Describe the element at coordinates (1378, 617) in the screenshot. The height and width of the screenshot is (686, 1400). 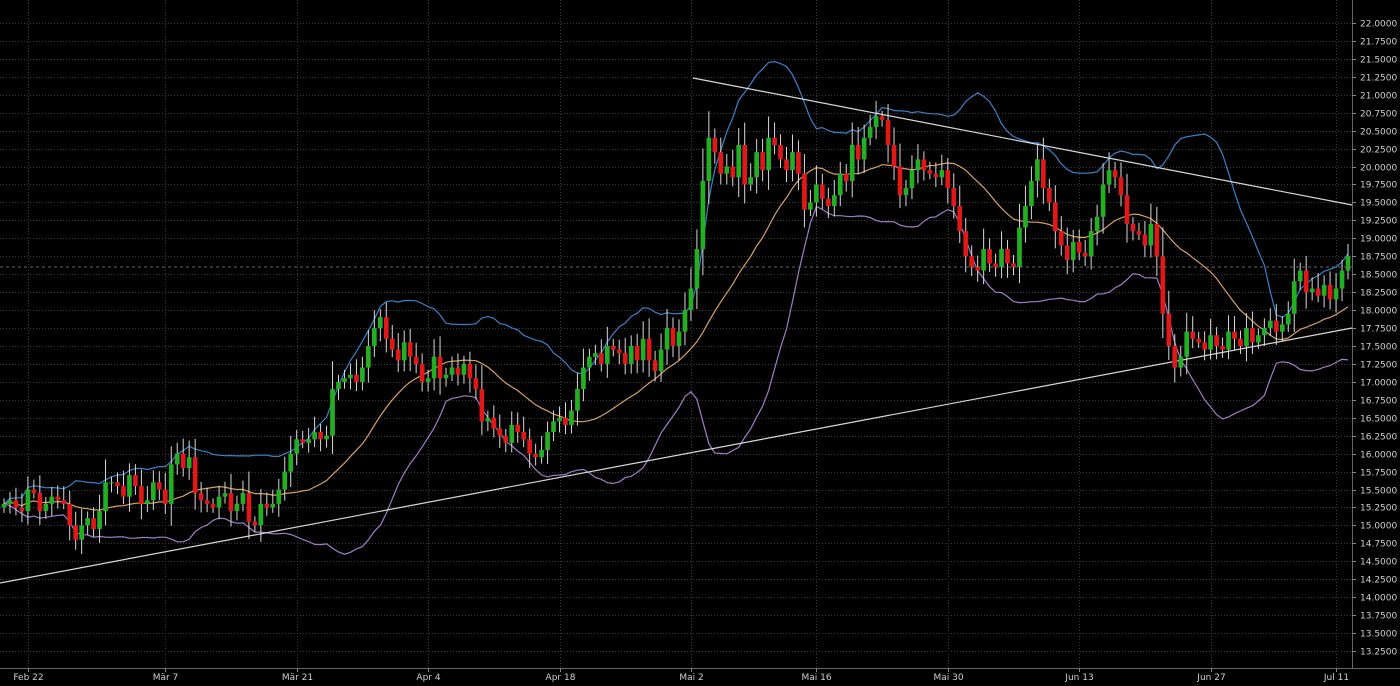
I see `y-tick-label: 13.7500` at that location.